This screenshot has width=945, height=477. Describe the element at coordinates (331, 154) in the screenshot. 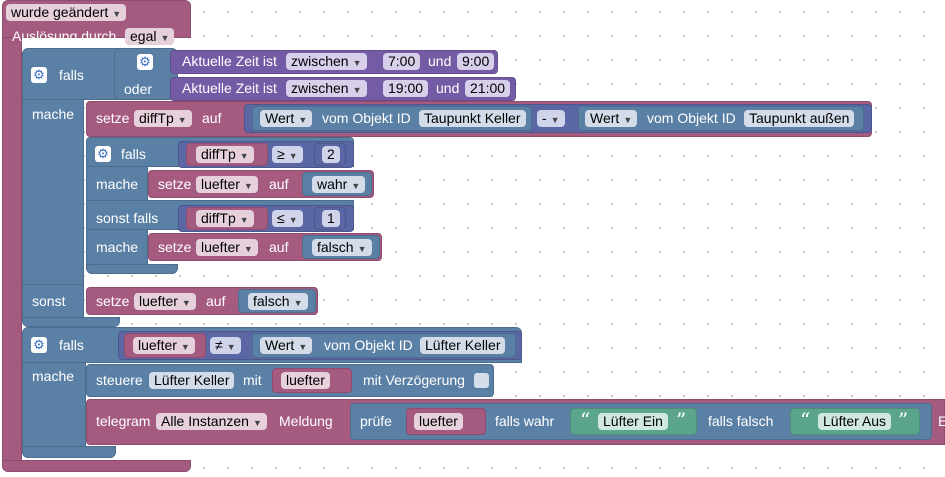

I see `cond1-num-input: 2` at that location.